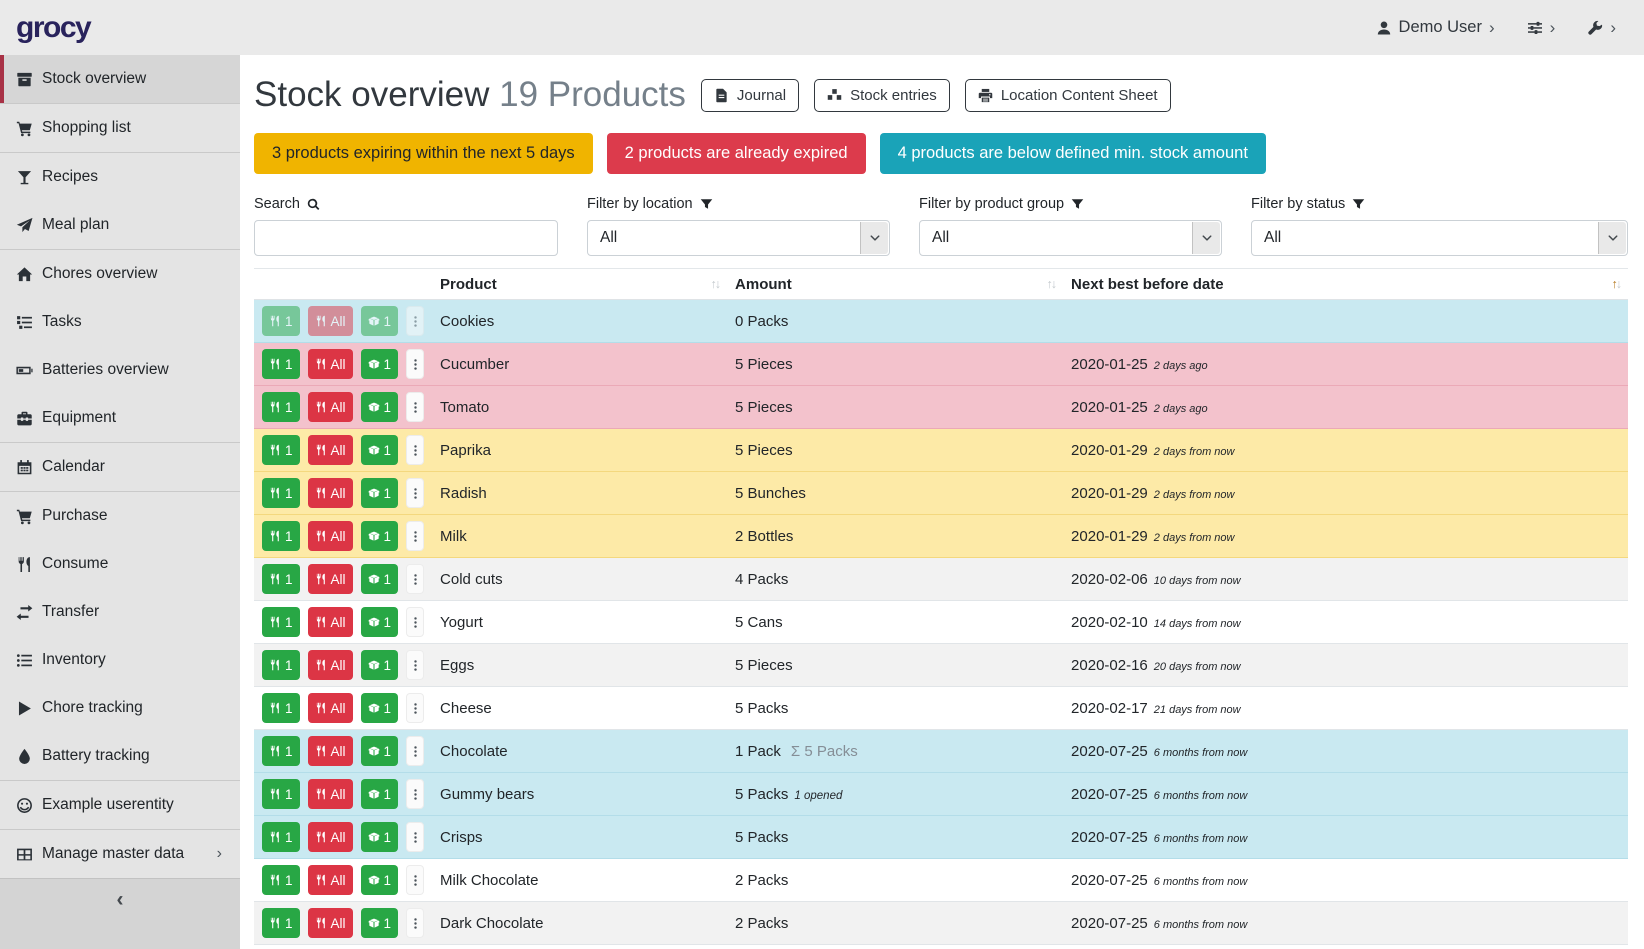 The image size is (1644, 949). What do you see at coordinates (895, 708) in the screenshot?
I see `amount-cell: 5 Packs` at bounding box center [895, 708].